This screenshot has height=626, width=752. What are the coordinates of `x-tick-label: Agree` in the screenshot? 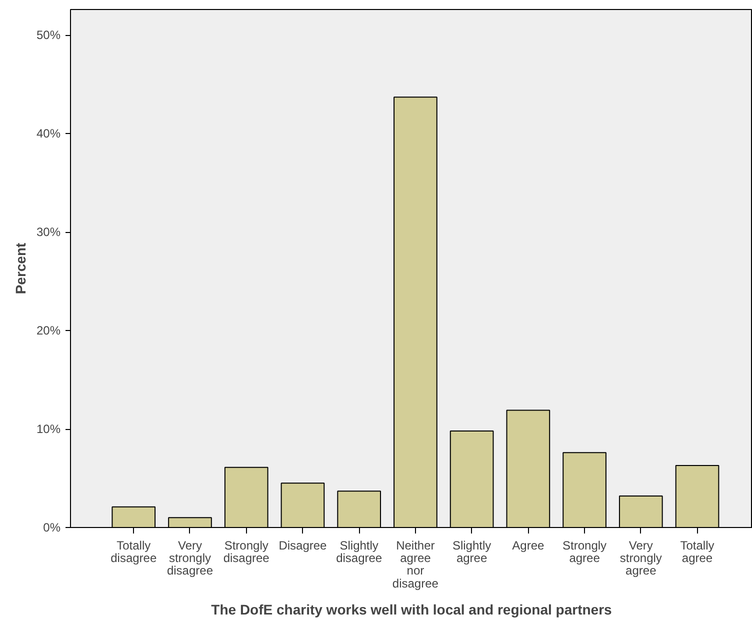 It's located at (528, 545).